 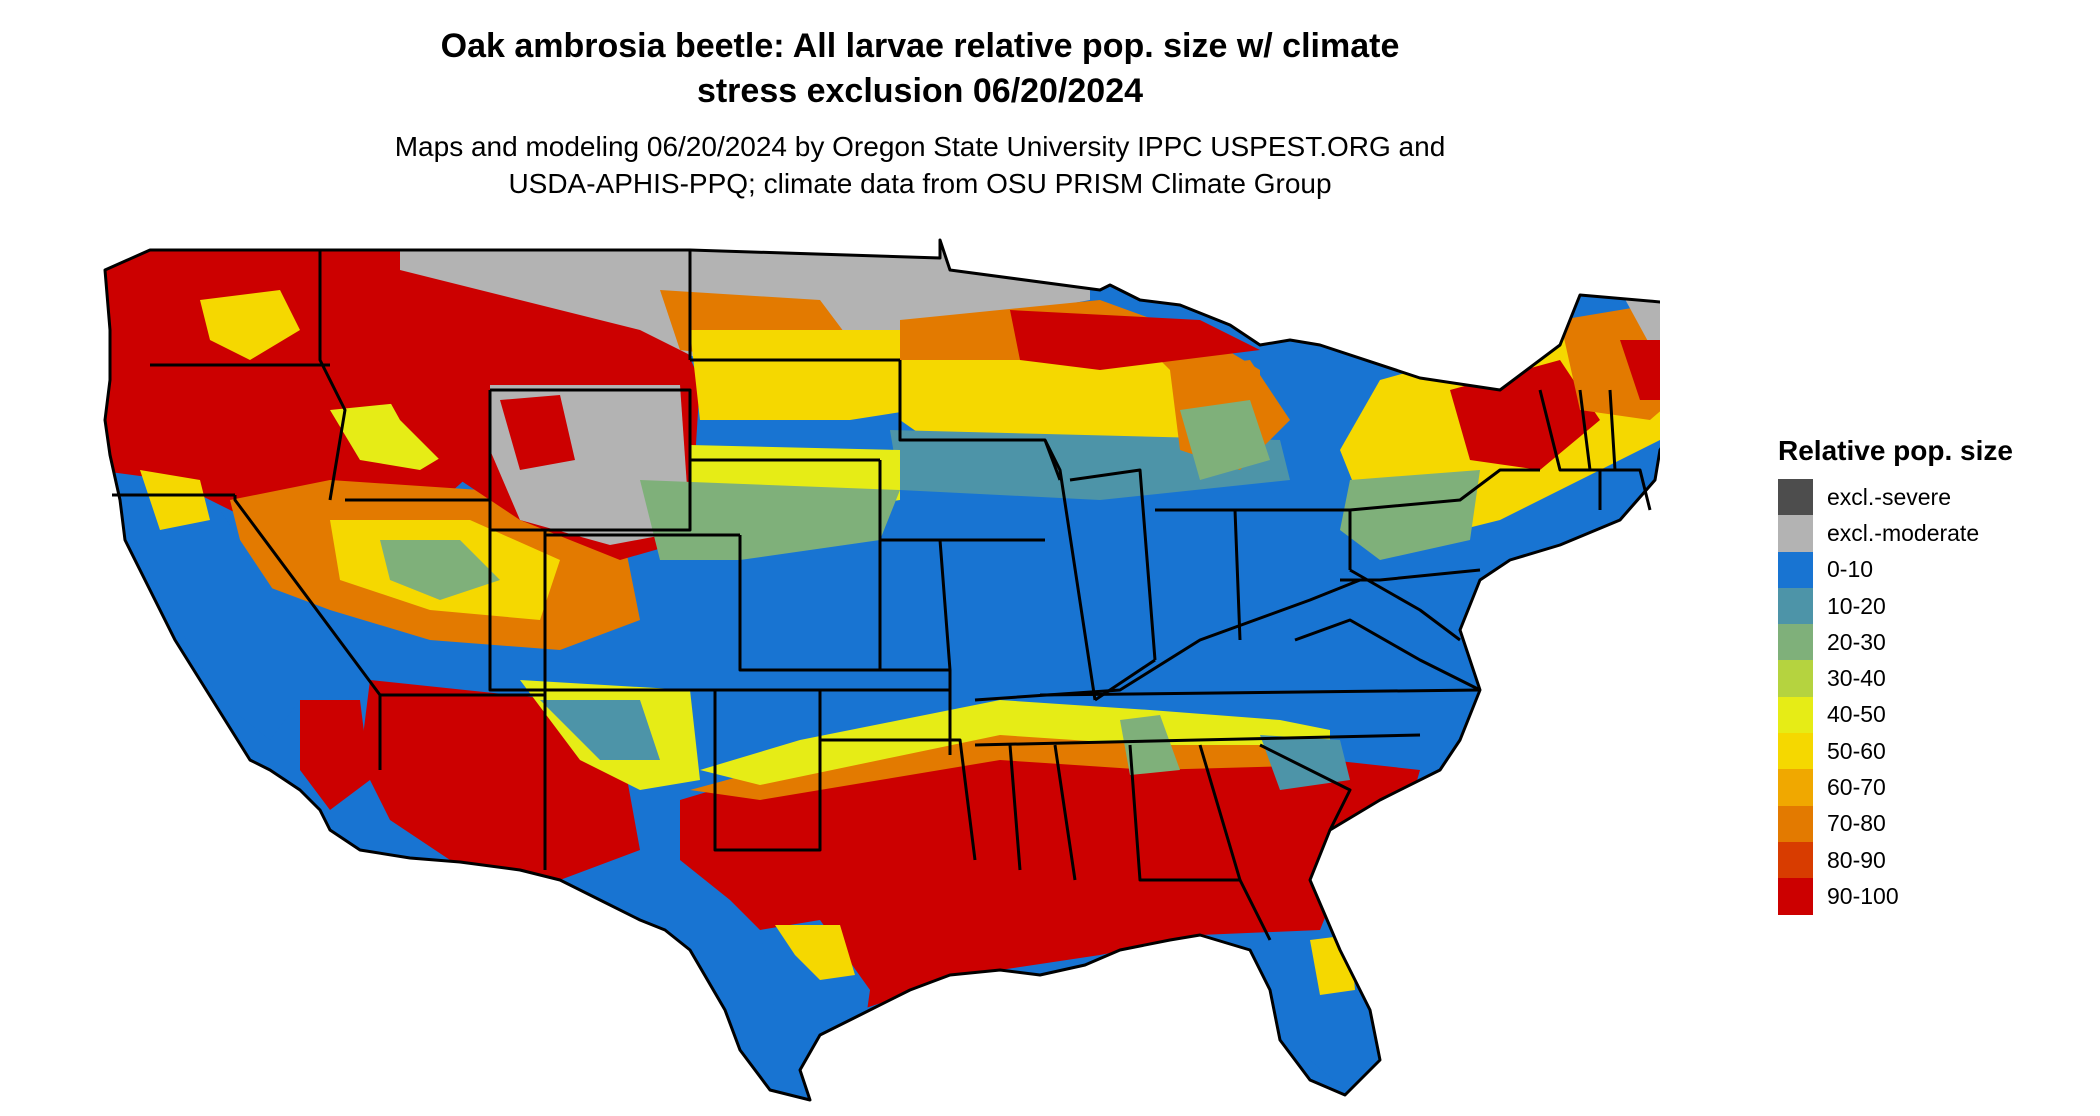 I want to click on legend-item: excl.-severe, so click(x=1895, y=497).